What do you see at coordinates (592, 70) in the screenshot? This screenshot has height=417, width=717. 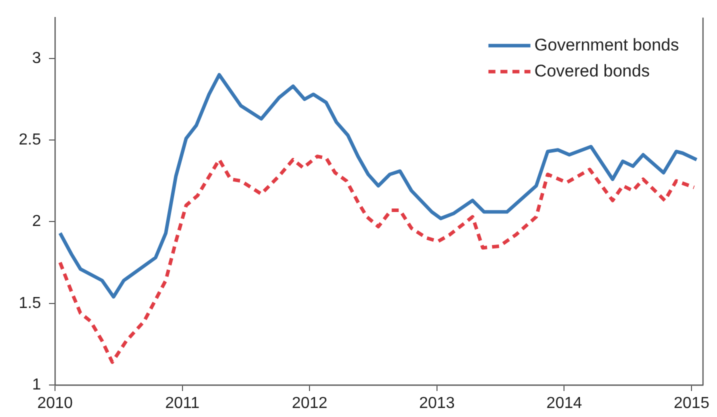 I see `legend-label: Covered bonds` at bounding box center [592, 70].